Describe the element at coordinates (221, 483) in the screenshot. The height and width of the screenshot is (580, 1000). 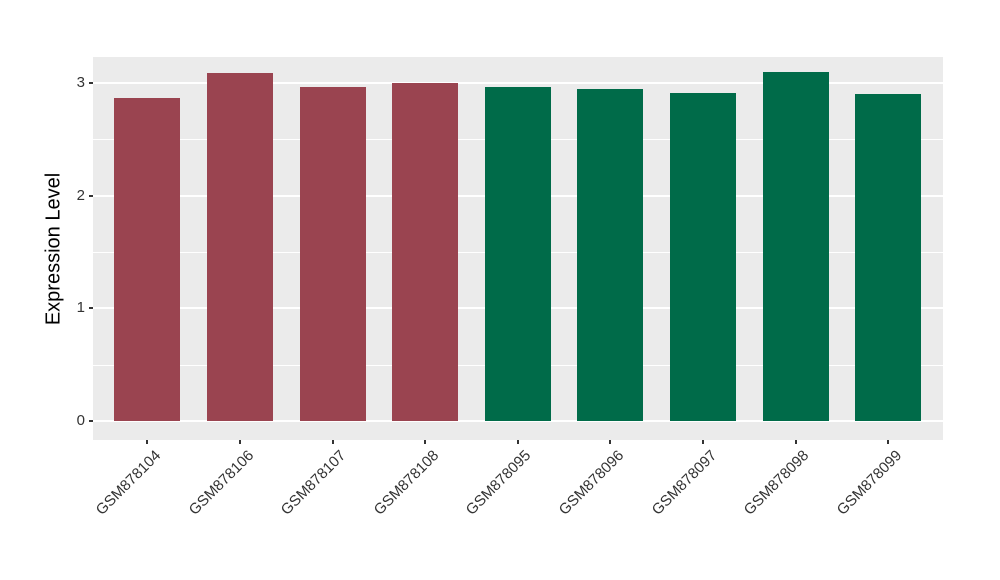
I see `x-tick-label: GSM878106` at that location.